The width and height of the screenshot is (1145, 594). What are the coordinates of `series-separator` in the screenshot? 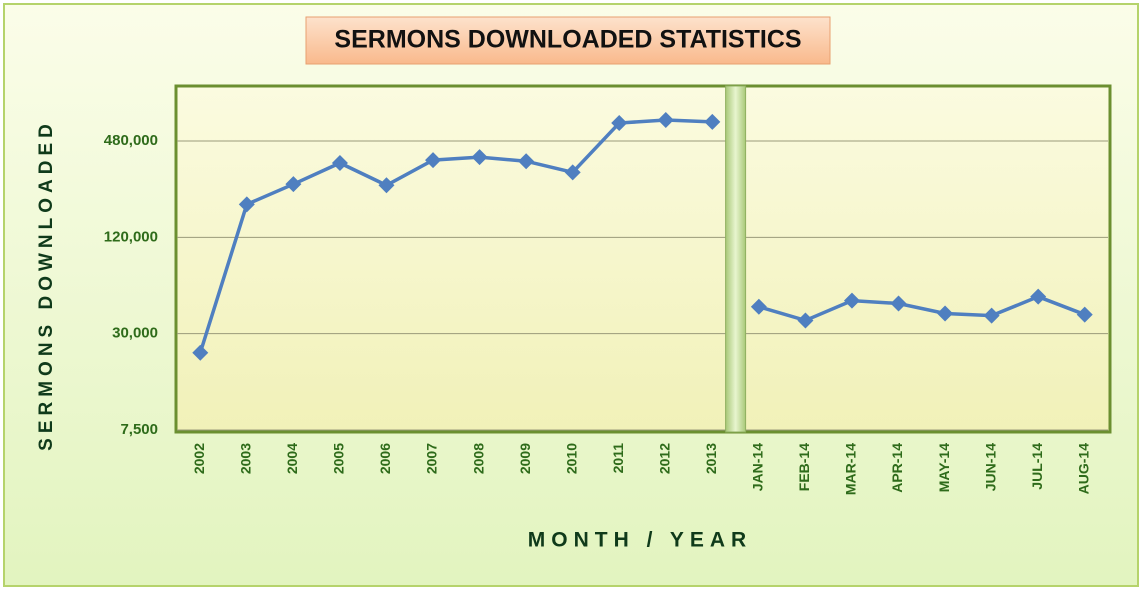 It's located at (736, 259).